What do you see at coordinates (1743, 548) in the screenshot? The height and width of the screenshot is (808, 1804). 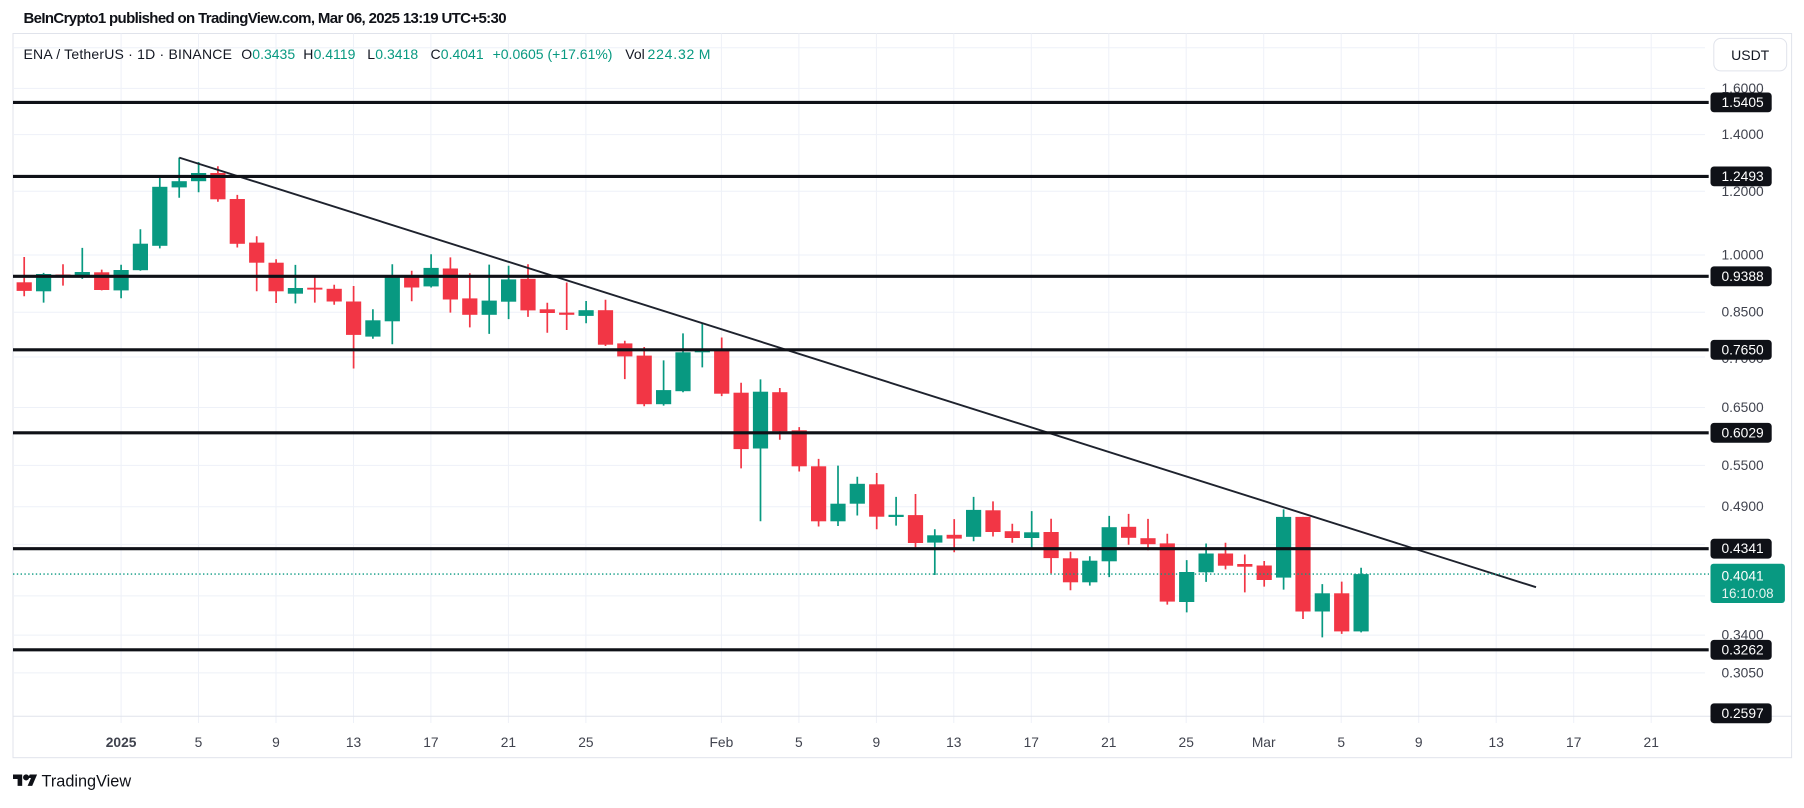 I see `svg-text: 0.4341` at bounding box center [1743, 548].